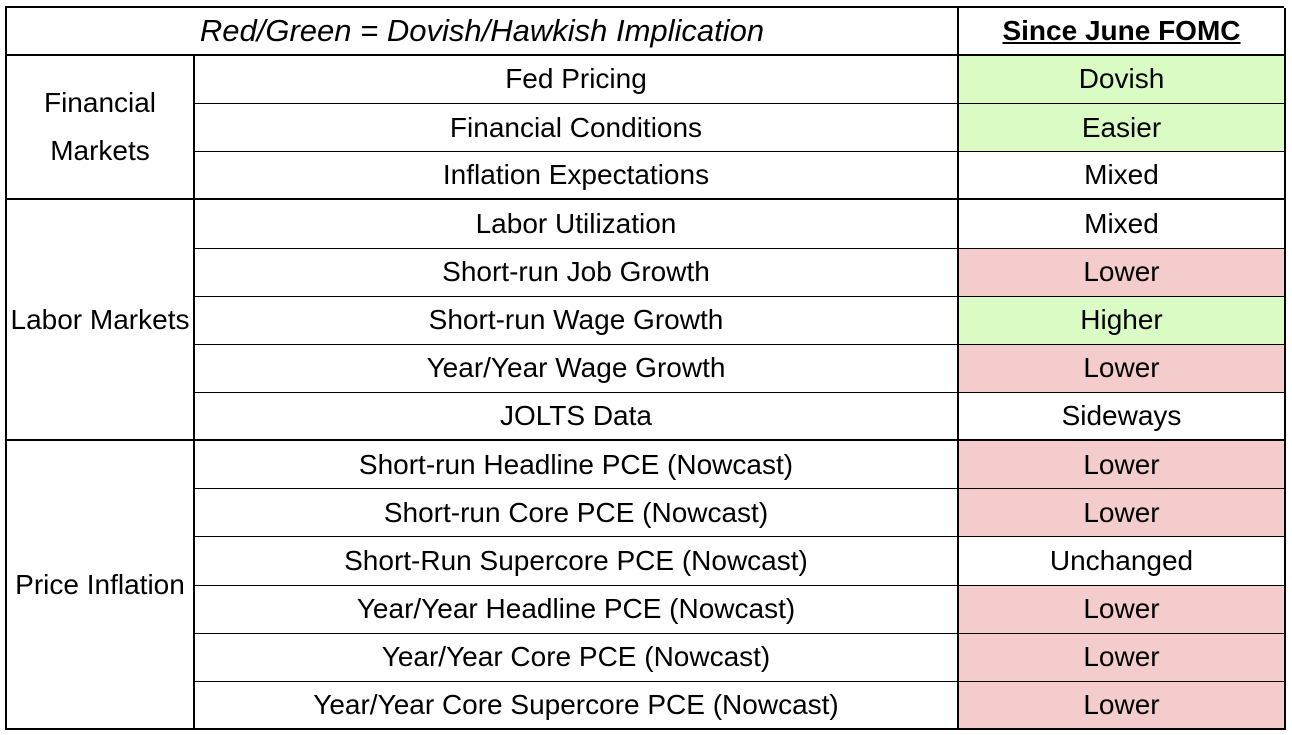 The image size is (1292, 735). I want to click on metric-label: Year/Year Headline PCE (Nowcast), so click(577, 609).